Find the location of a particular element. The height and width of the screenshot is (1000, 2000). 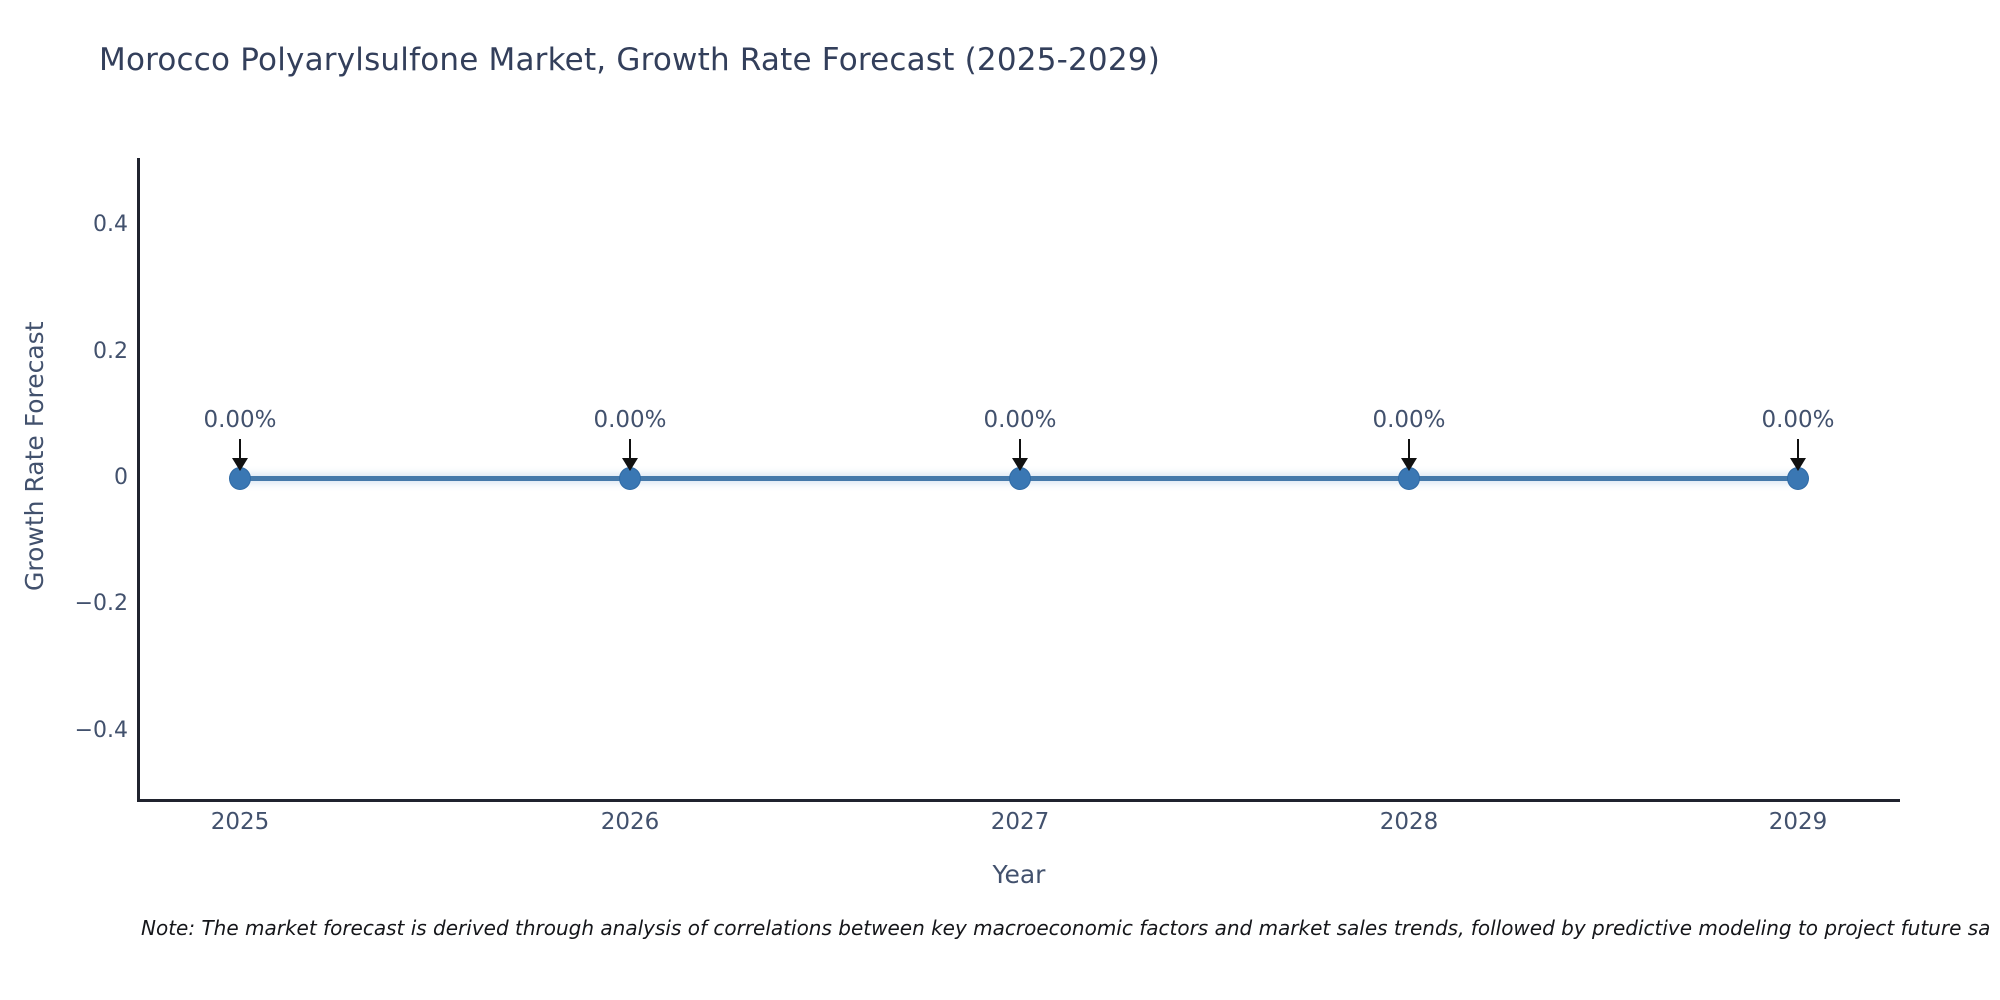

x-tick-label: 2028 is located at coordinates (1409, 822).